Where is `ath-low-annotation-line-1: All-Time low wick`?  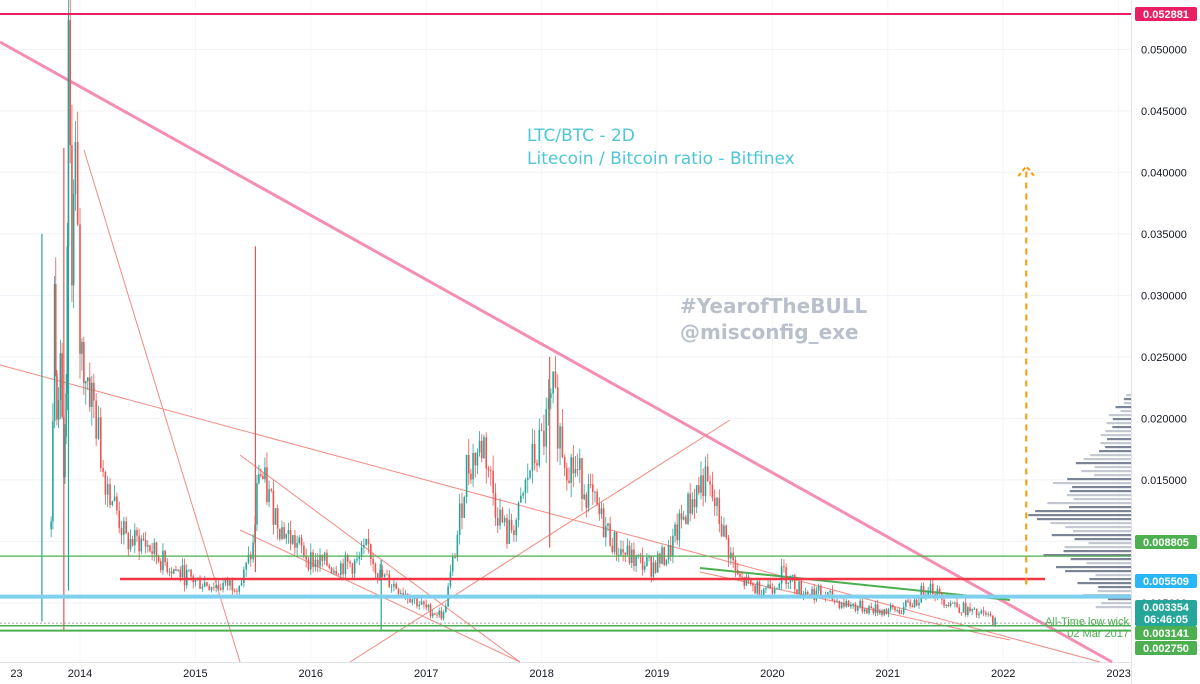
ath-low-annotation-line-1: All-Time low wick is located at coordinates (1087, 622).